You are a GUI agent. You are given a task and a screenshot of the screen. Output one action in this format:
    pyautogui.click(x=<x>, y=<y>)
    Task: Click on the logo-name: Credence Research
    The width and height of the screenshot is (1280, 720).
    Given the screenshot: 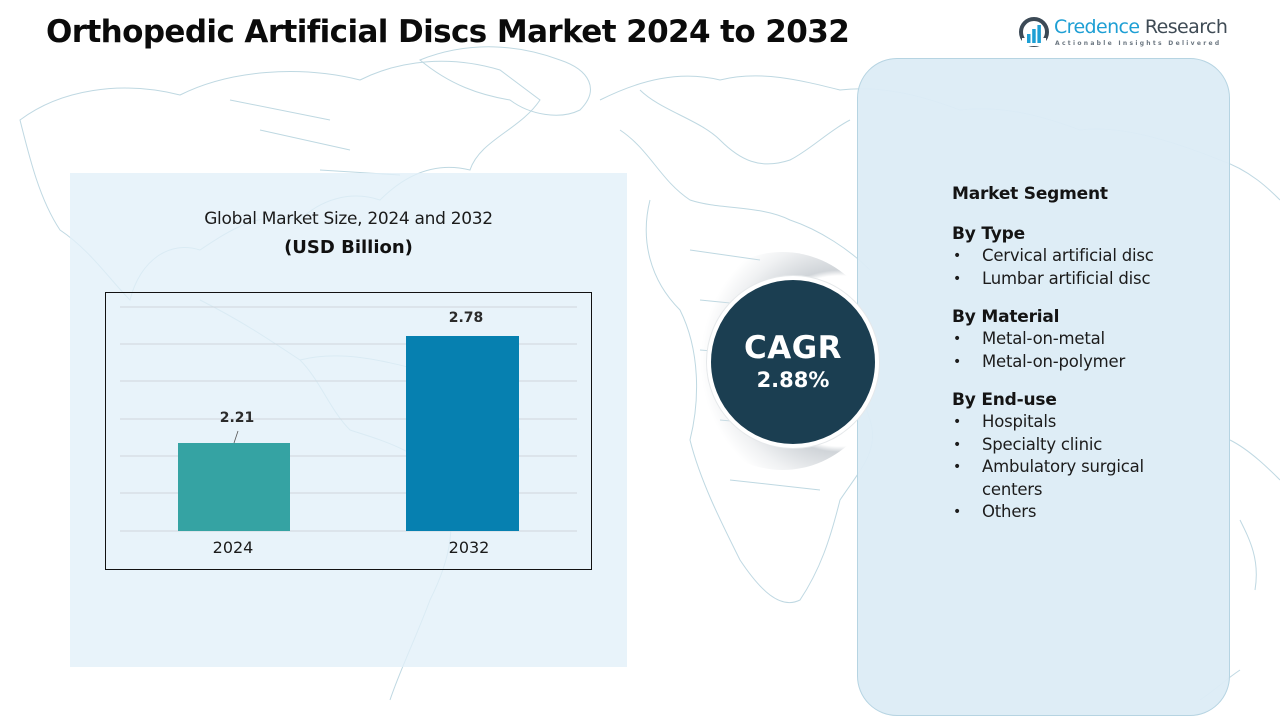 What is the action you would take?
    pyautogui.click(x=1141, y=27)
    